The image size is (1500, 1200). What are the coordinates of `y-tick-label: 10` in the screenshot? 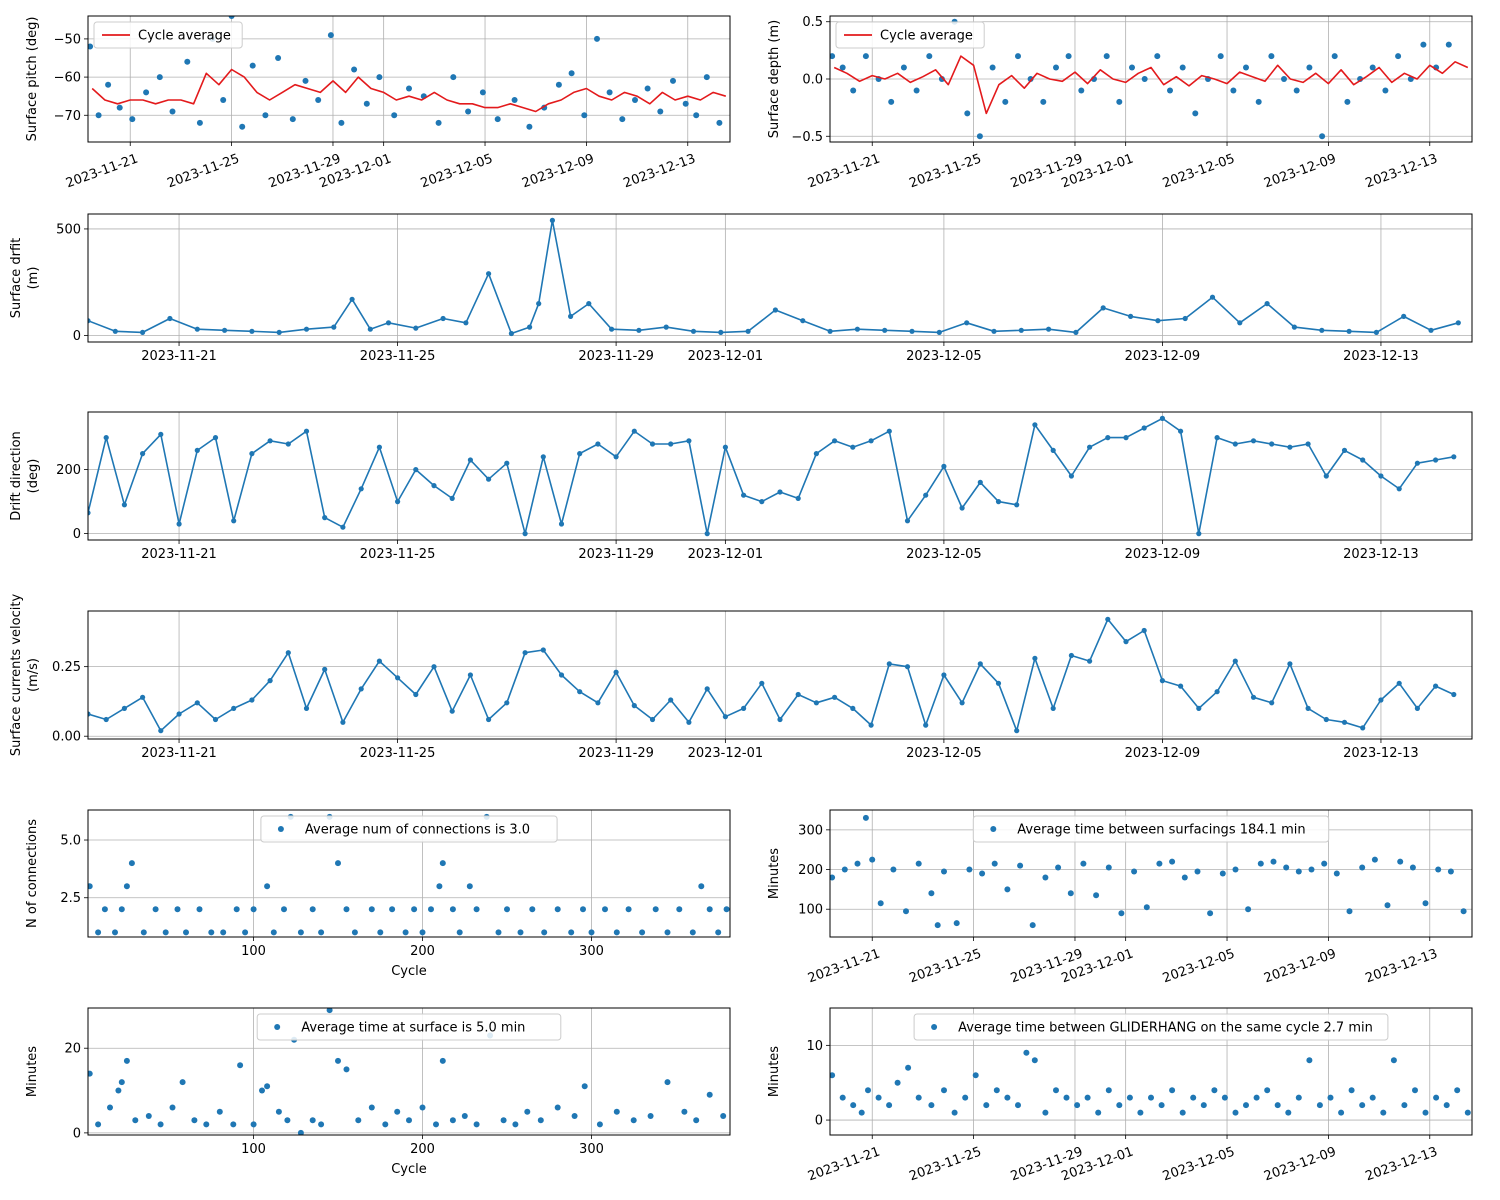 It's located at (814, 1046).